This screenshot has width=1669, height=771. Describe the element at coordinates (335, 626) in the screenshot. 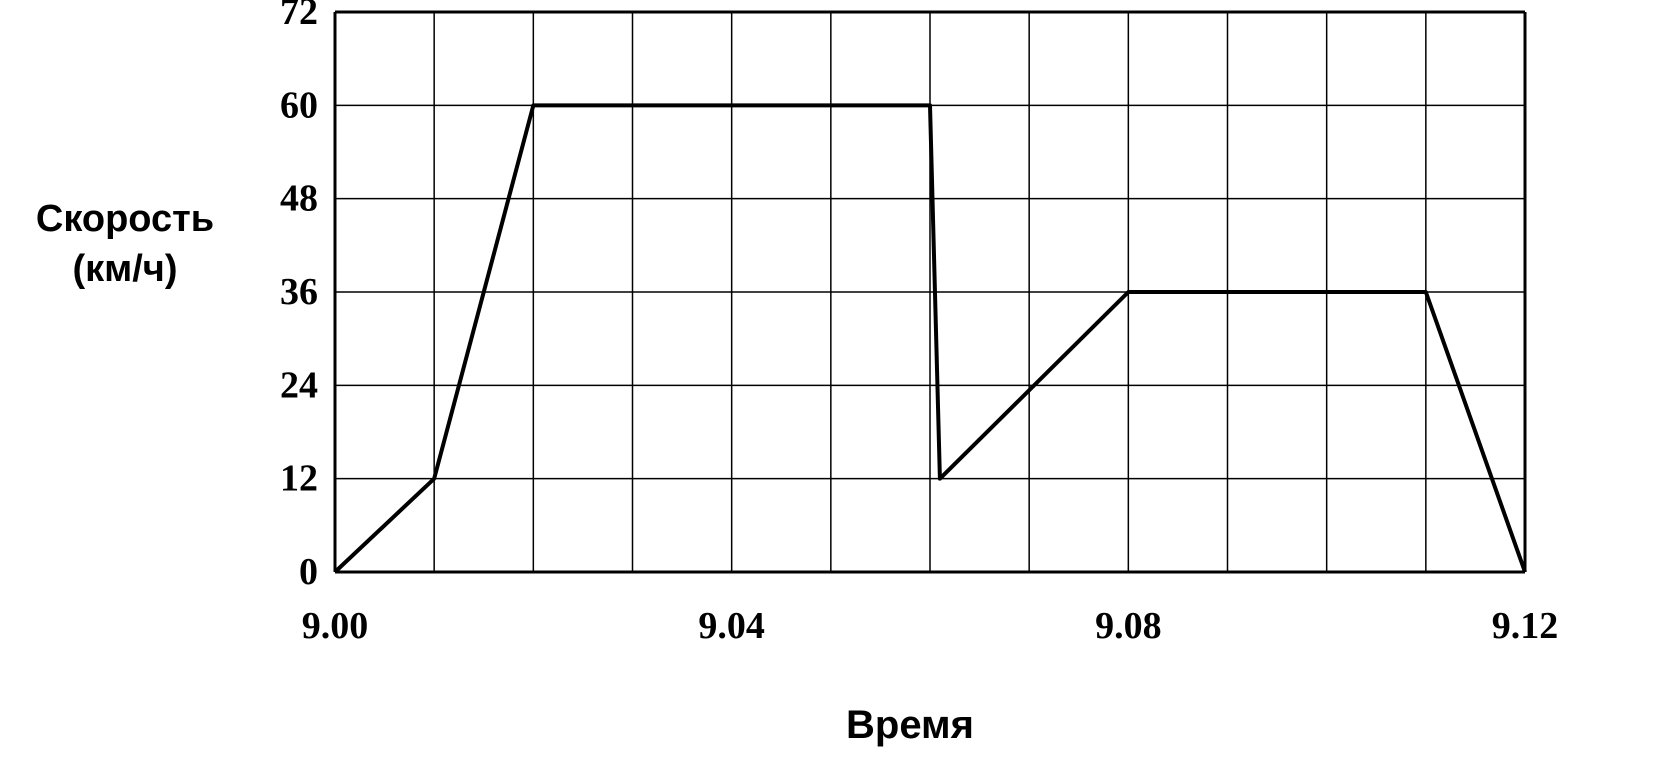

I see `x-tick-label: 9.00` at that location.